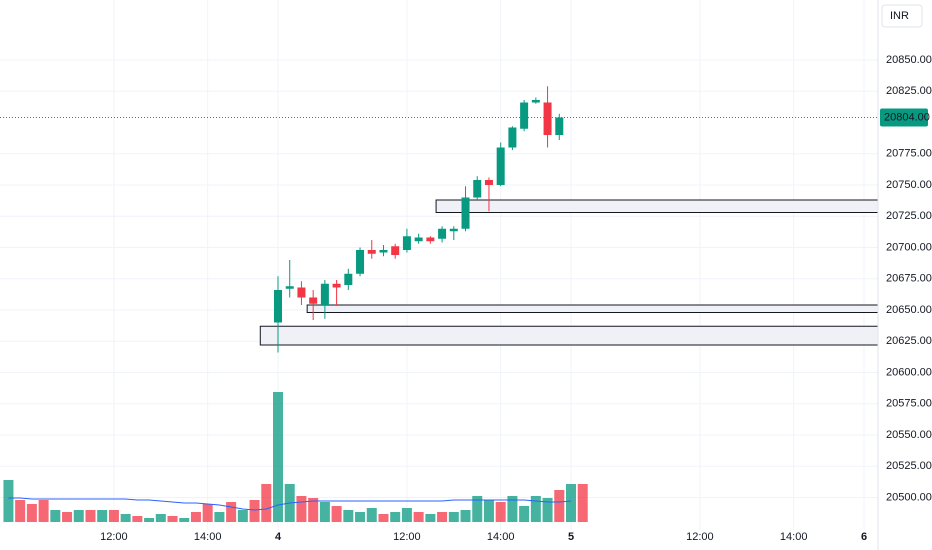  Describe the element at coordinates (909, 310) in the screenshot. I see `y-tick-label: 20650.00` at that location.